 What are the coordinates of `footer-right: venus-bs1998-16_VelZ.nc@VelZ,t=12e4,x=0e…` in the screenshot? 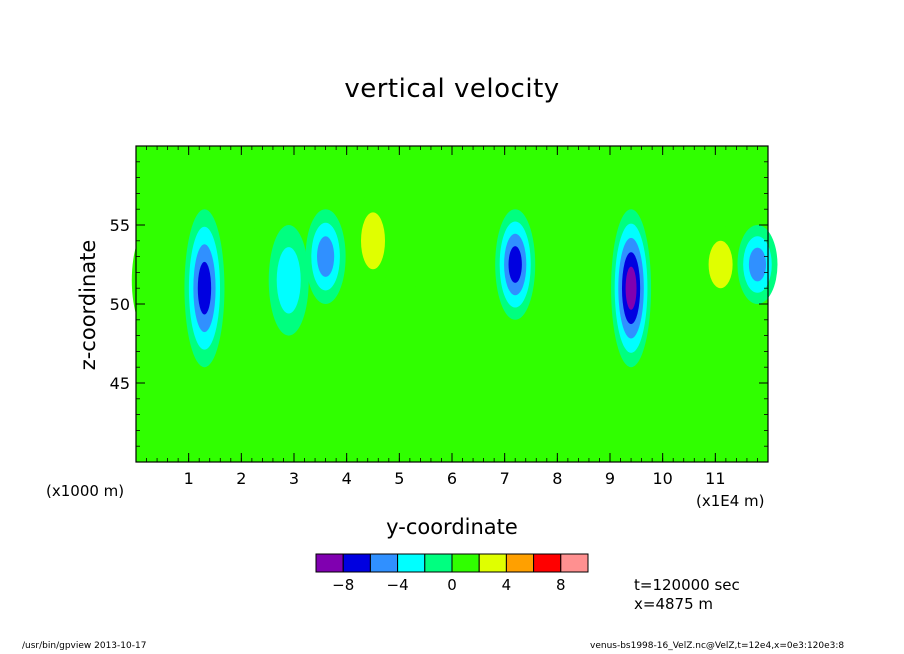 It's located at (717, 646).